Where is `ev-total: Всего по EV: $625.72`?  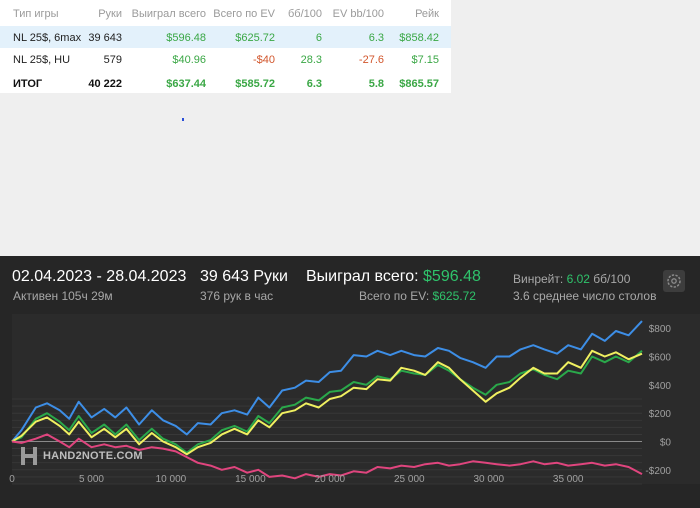
ev-total: Всего по EV: $625.72 is located at coordinates (417, 296).